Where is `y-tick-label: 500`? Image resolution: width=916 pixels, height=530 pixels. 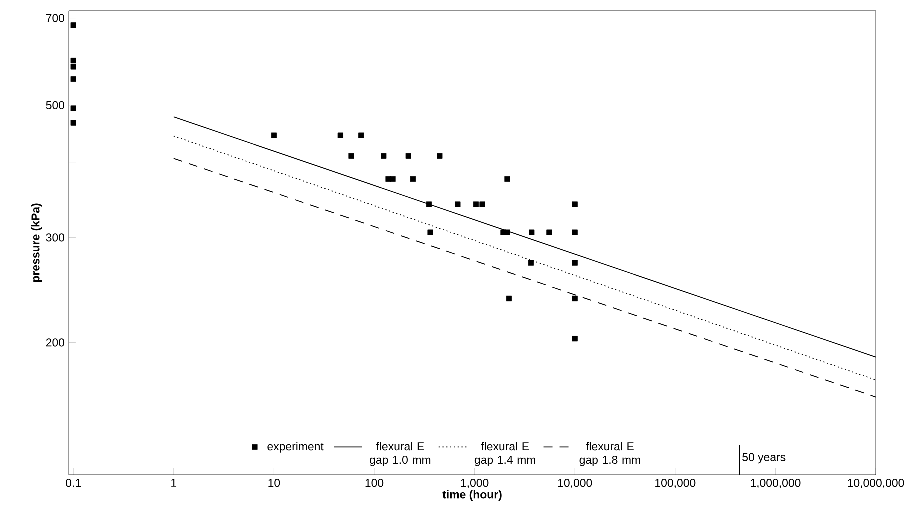
y-tick-label: 500 is located at coordinates (55, 105).